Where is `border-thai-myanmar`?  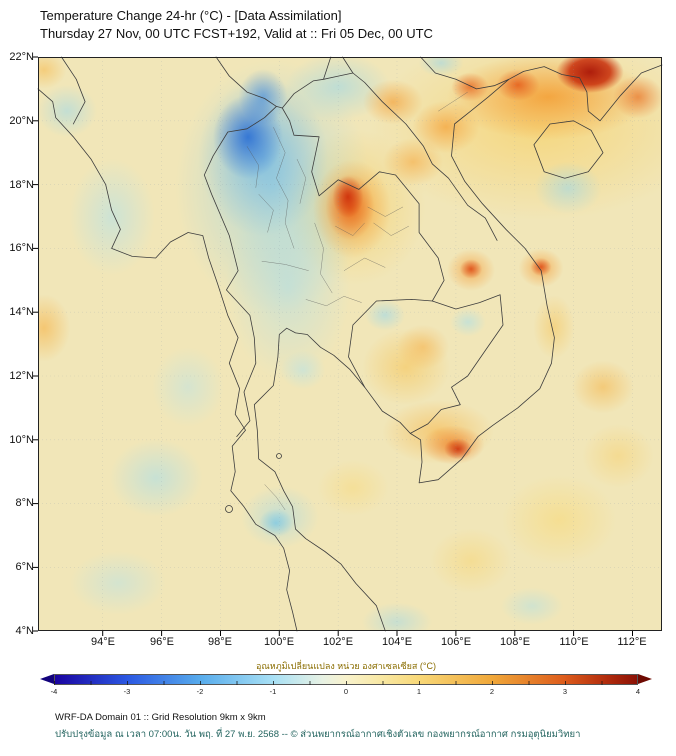
border-thai-myanmar is located at coordinates (240, 271).